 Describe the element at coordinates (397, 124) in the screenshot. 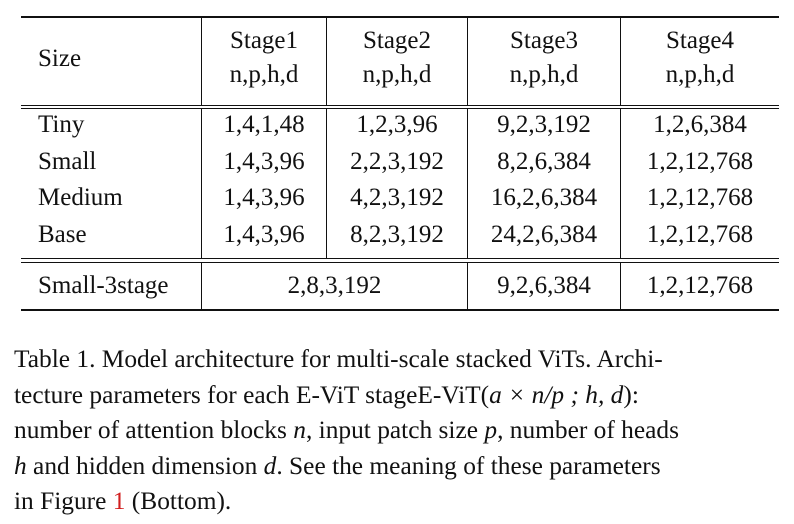

I see `row-tiny-stage2: 1,2,3,96` at that location.